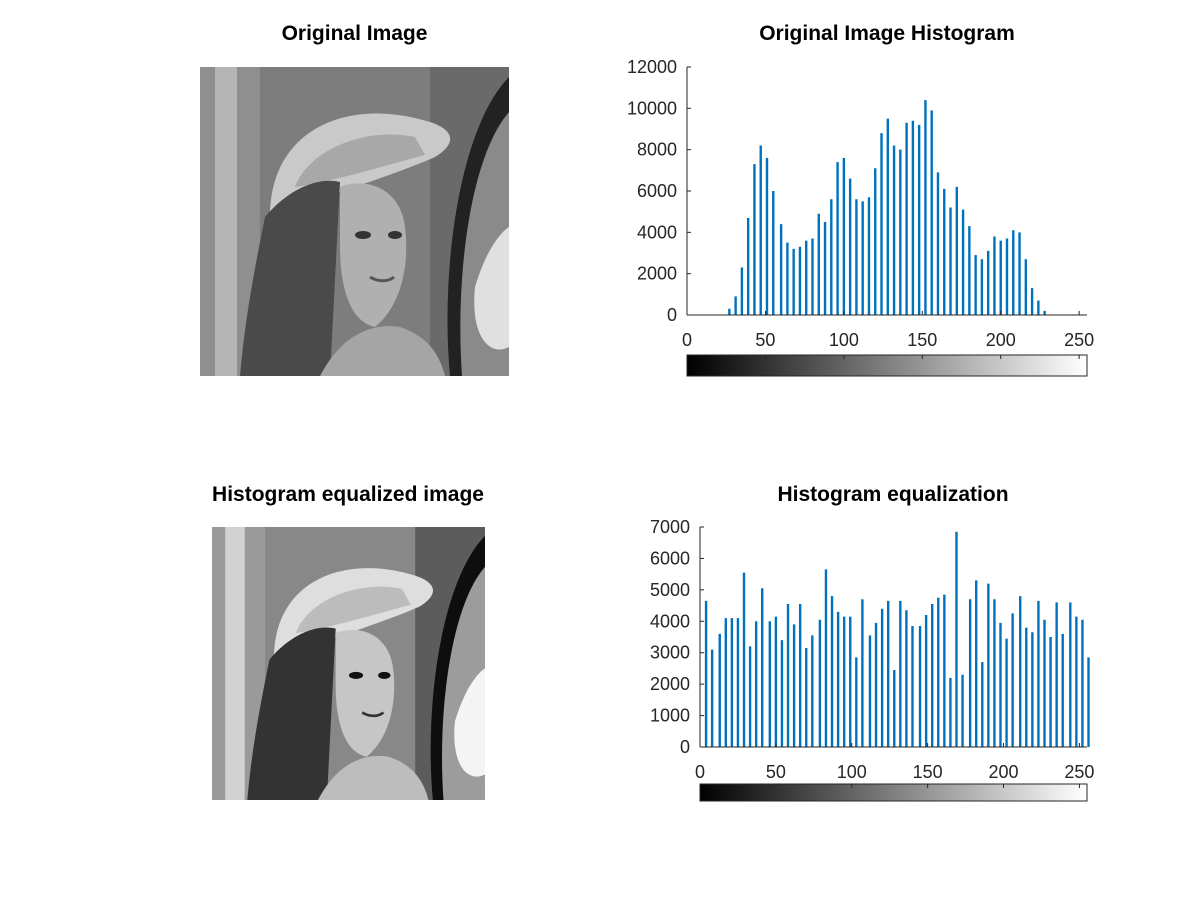  What do you see at coordinates (657, 150) in the screenshot?
I see `original-y-tick-label: 8000` at bounding box center [657, 150].